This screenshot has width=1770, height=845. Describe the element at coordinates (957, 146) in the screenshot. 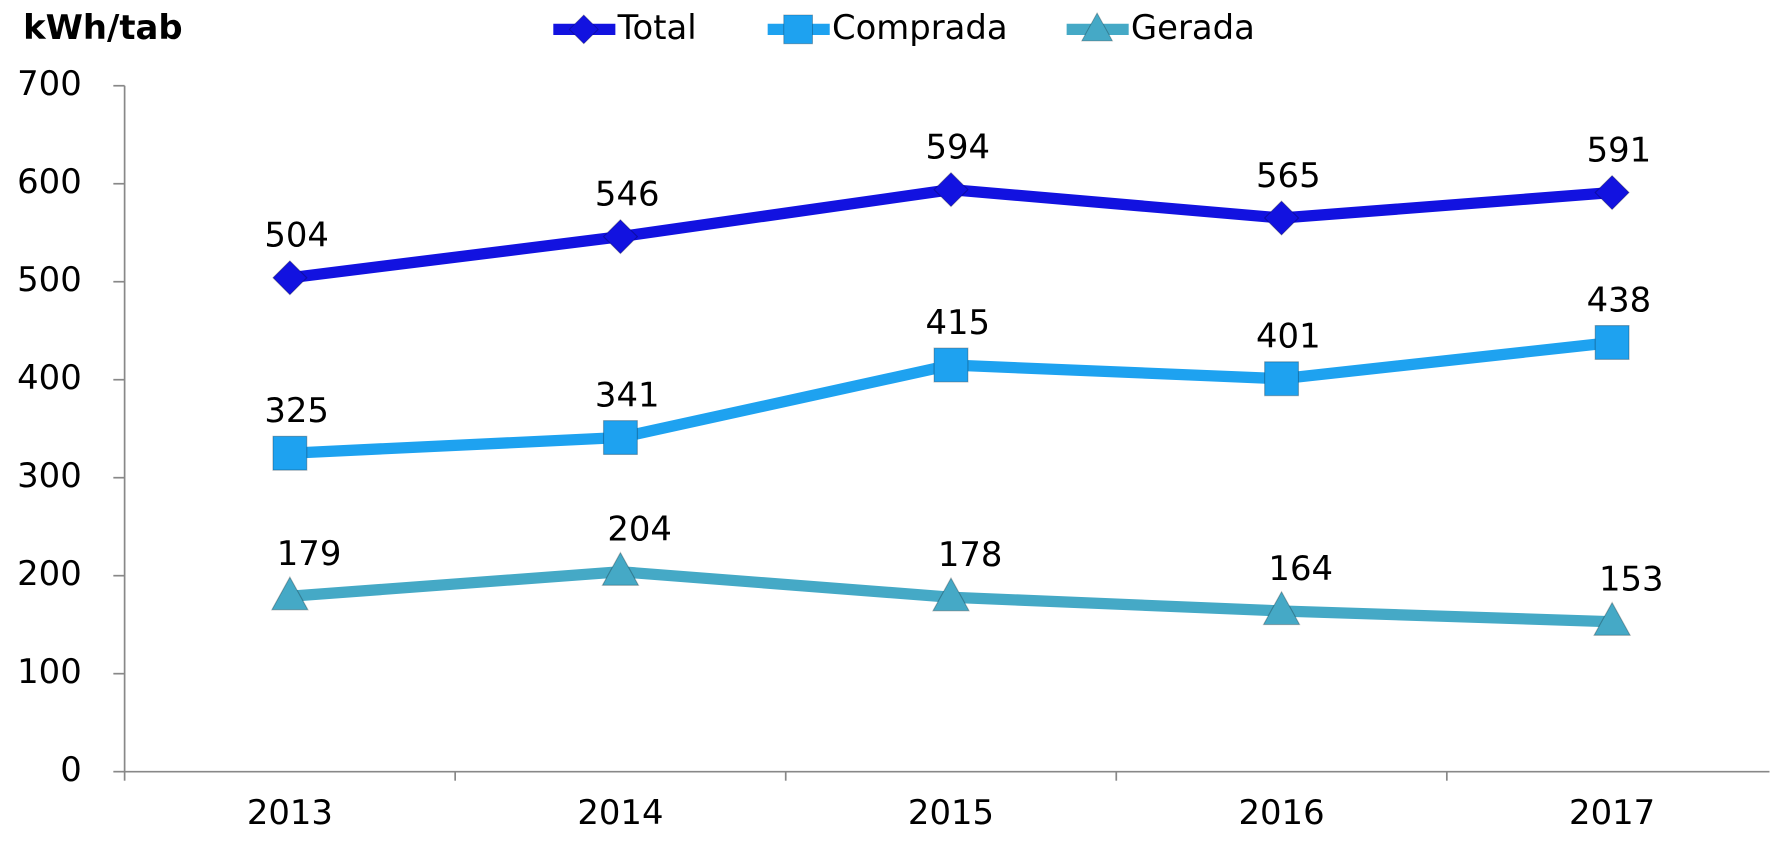

I see `data-label: 594` at that location.